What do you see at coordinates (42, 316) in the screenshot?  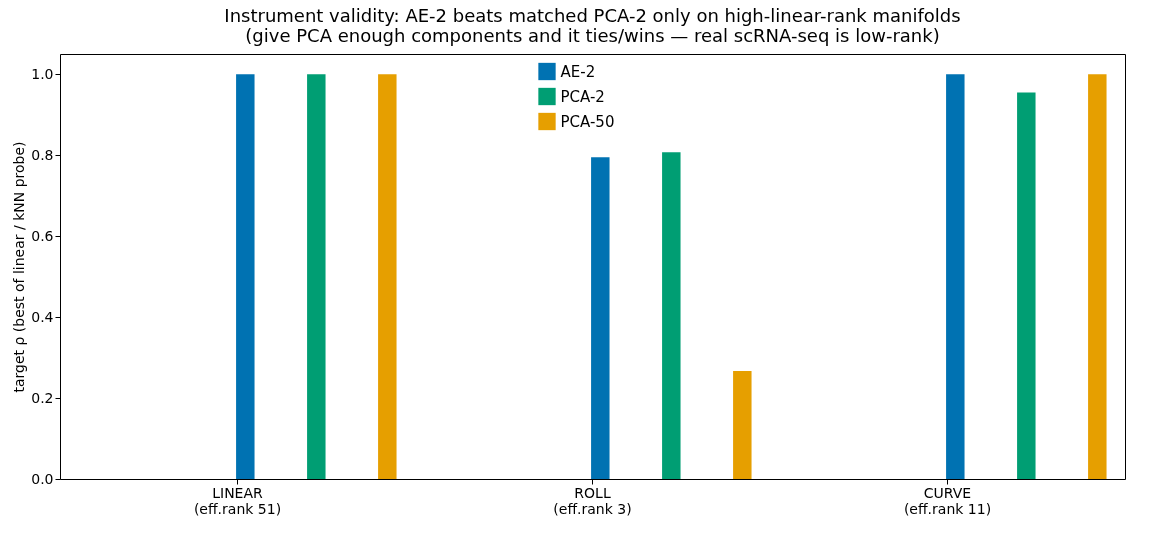 I see `y-tick-label: 0.4` at bounding box center [42, 316].